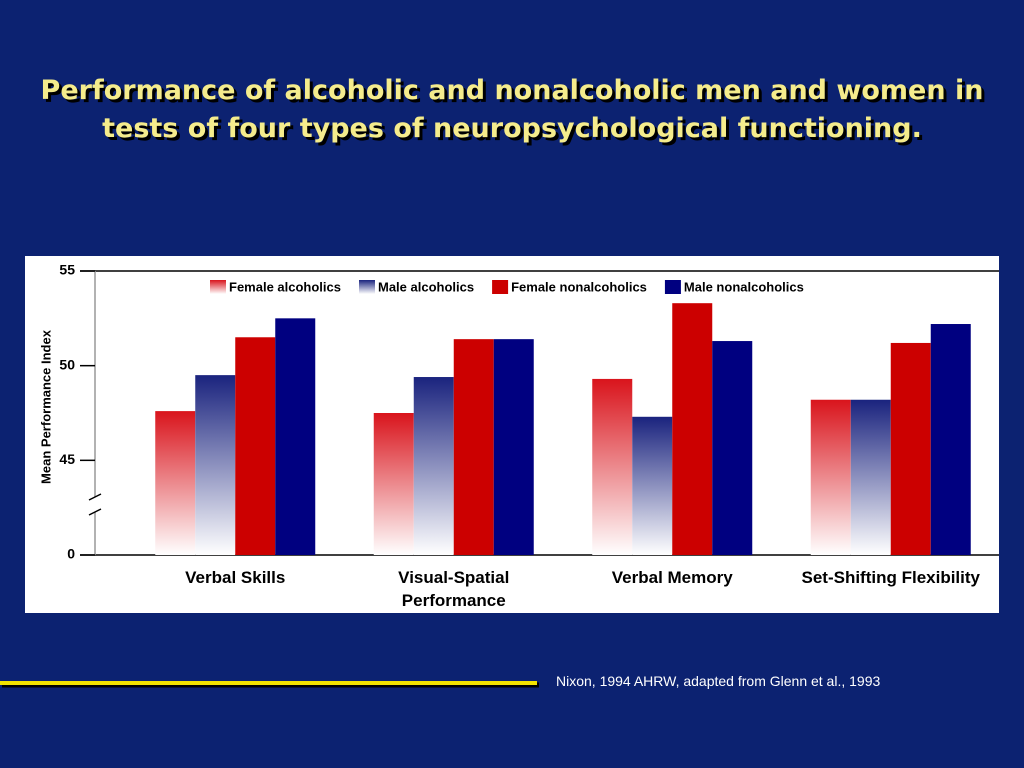  Describe the element at coordinates (95, 504) in the screenshot. I see `axis-break` at that location.